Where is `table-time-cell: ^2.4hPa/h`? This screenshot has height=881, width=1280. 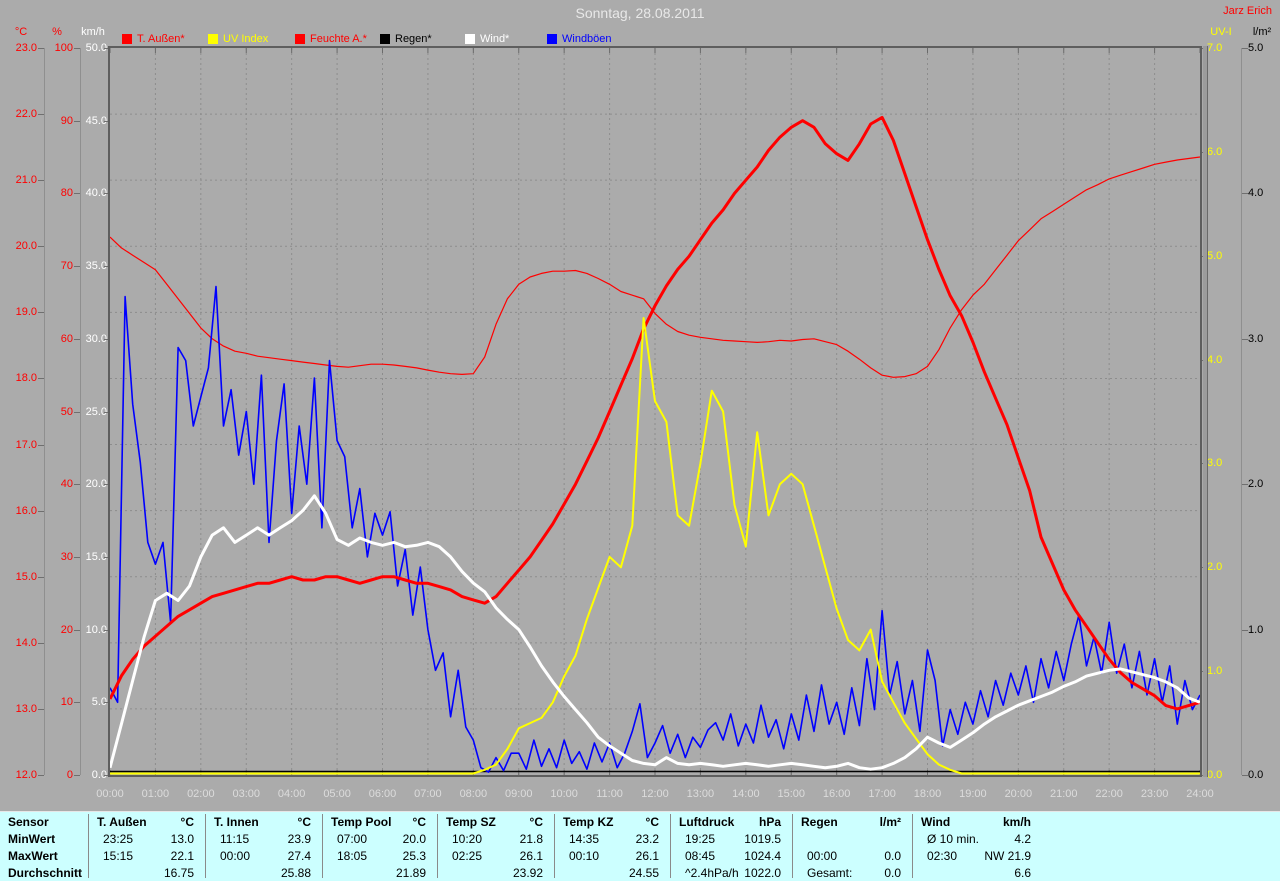 table-time-cell: ^2.4hPa/h is located at coordinates (712, 873).